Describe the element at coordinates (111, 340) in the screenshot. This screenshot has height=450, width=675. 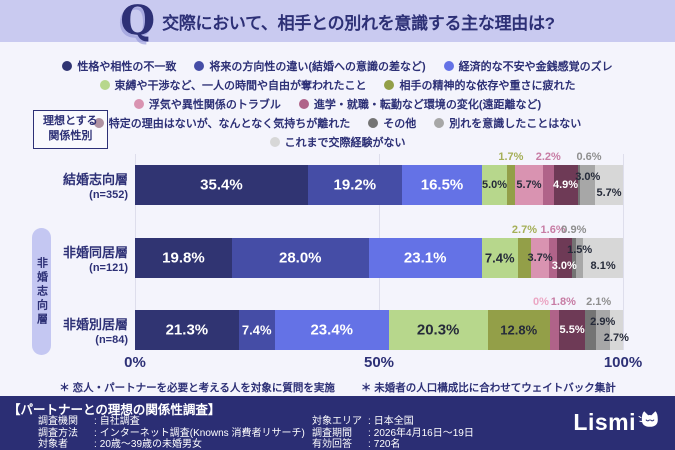
I see `category-sample-size: (n=84)` at that location.